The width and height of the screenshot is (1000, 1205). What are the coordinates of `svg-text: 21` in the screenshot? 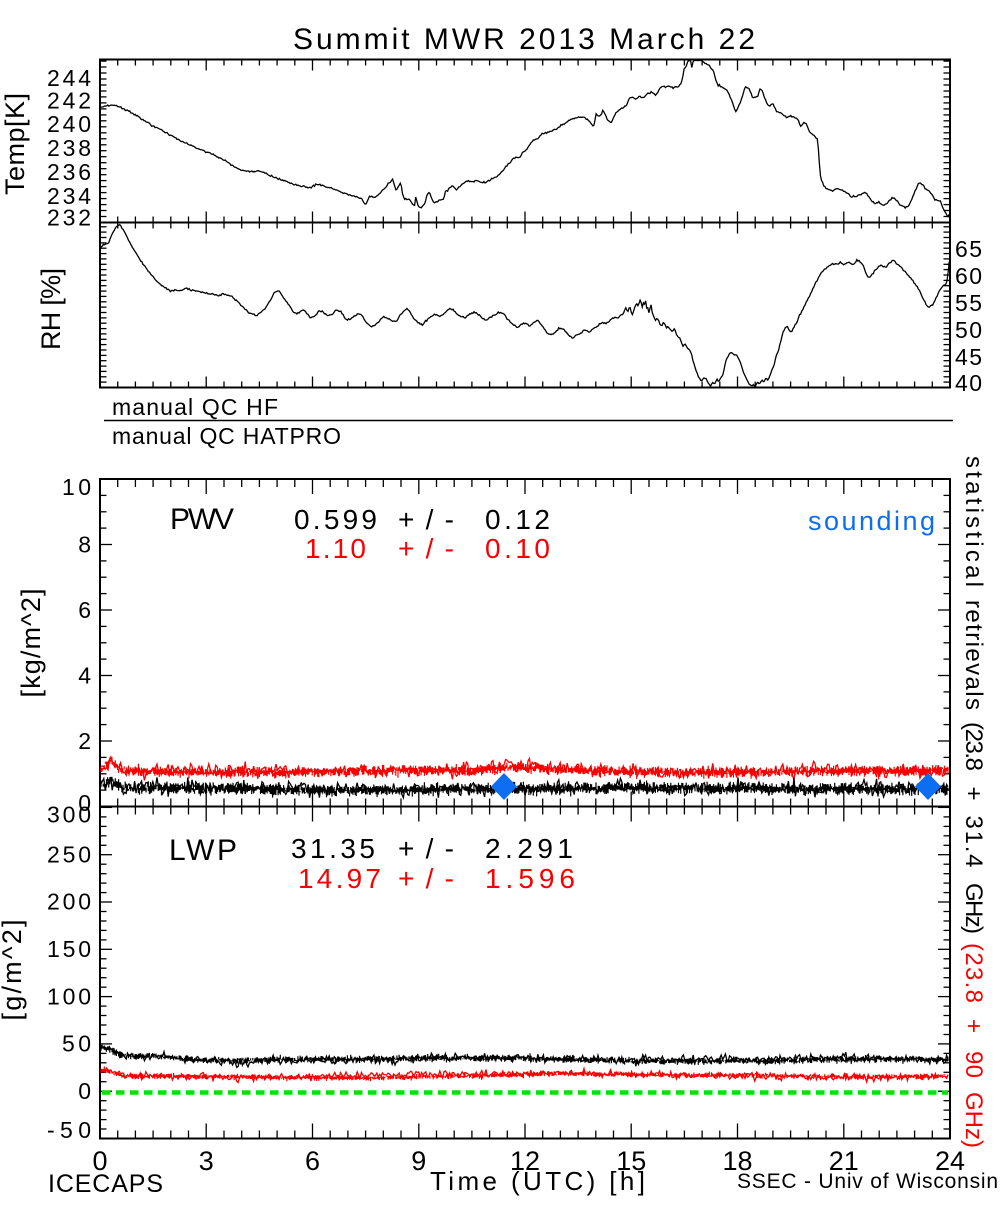 It's located at (844, 1161).